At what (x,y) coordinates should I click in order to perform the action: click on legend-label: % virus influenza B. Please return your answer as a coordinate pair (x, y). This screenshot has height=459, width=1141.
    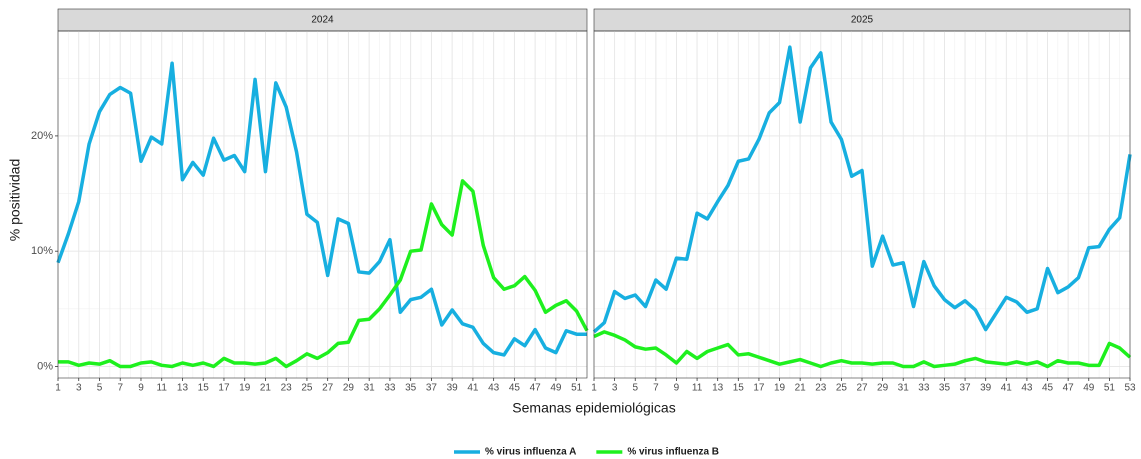
    Looking at the image, I should click on (673, 452).